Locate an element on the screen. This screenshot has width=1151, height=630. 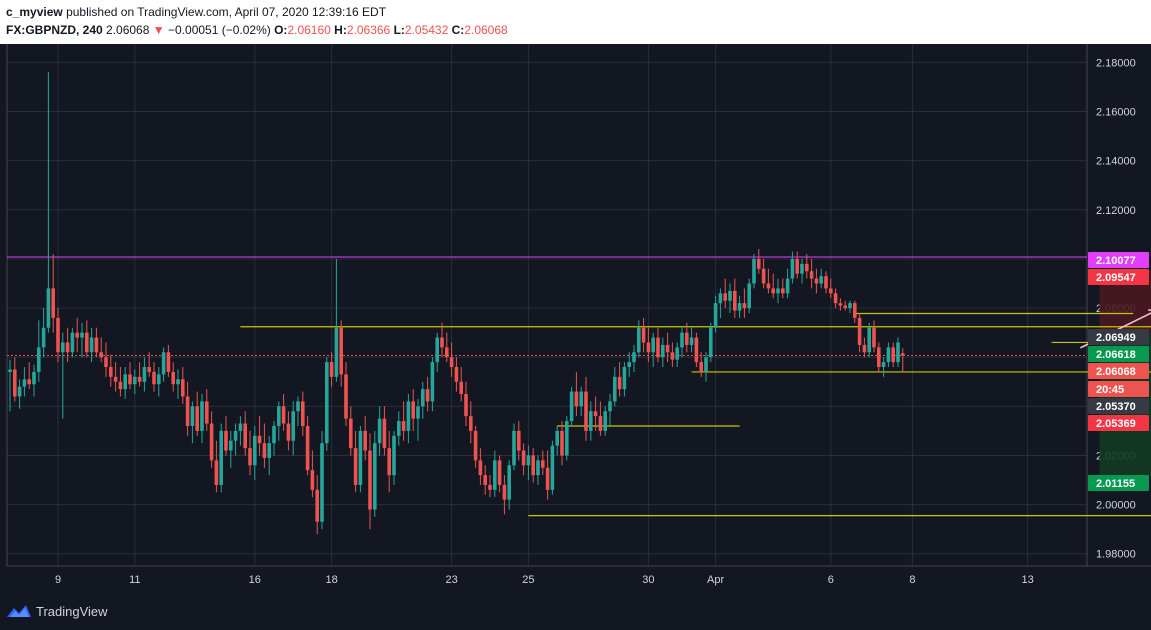
x-tick-label: 11 is located at coordinates (134, 580).